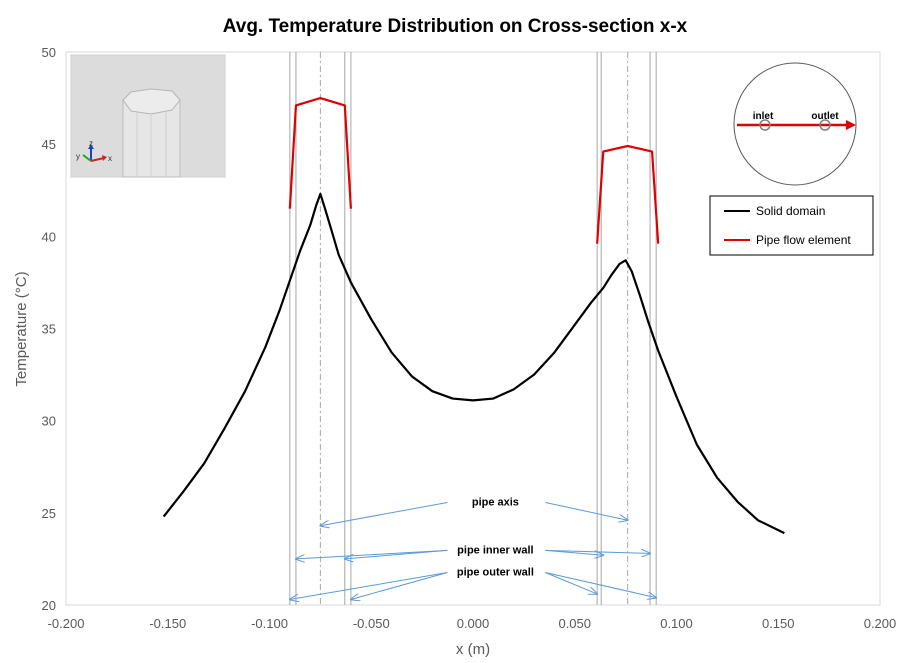  I want to click on x-tick-label: -0.200, so click(66, 623).